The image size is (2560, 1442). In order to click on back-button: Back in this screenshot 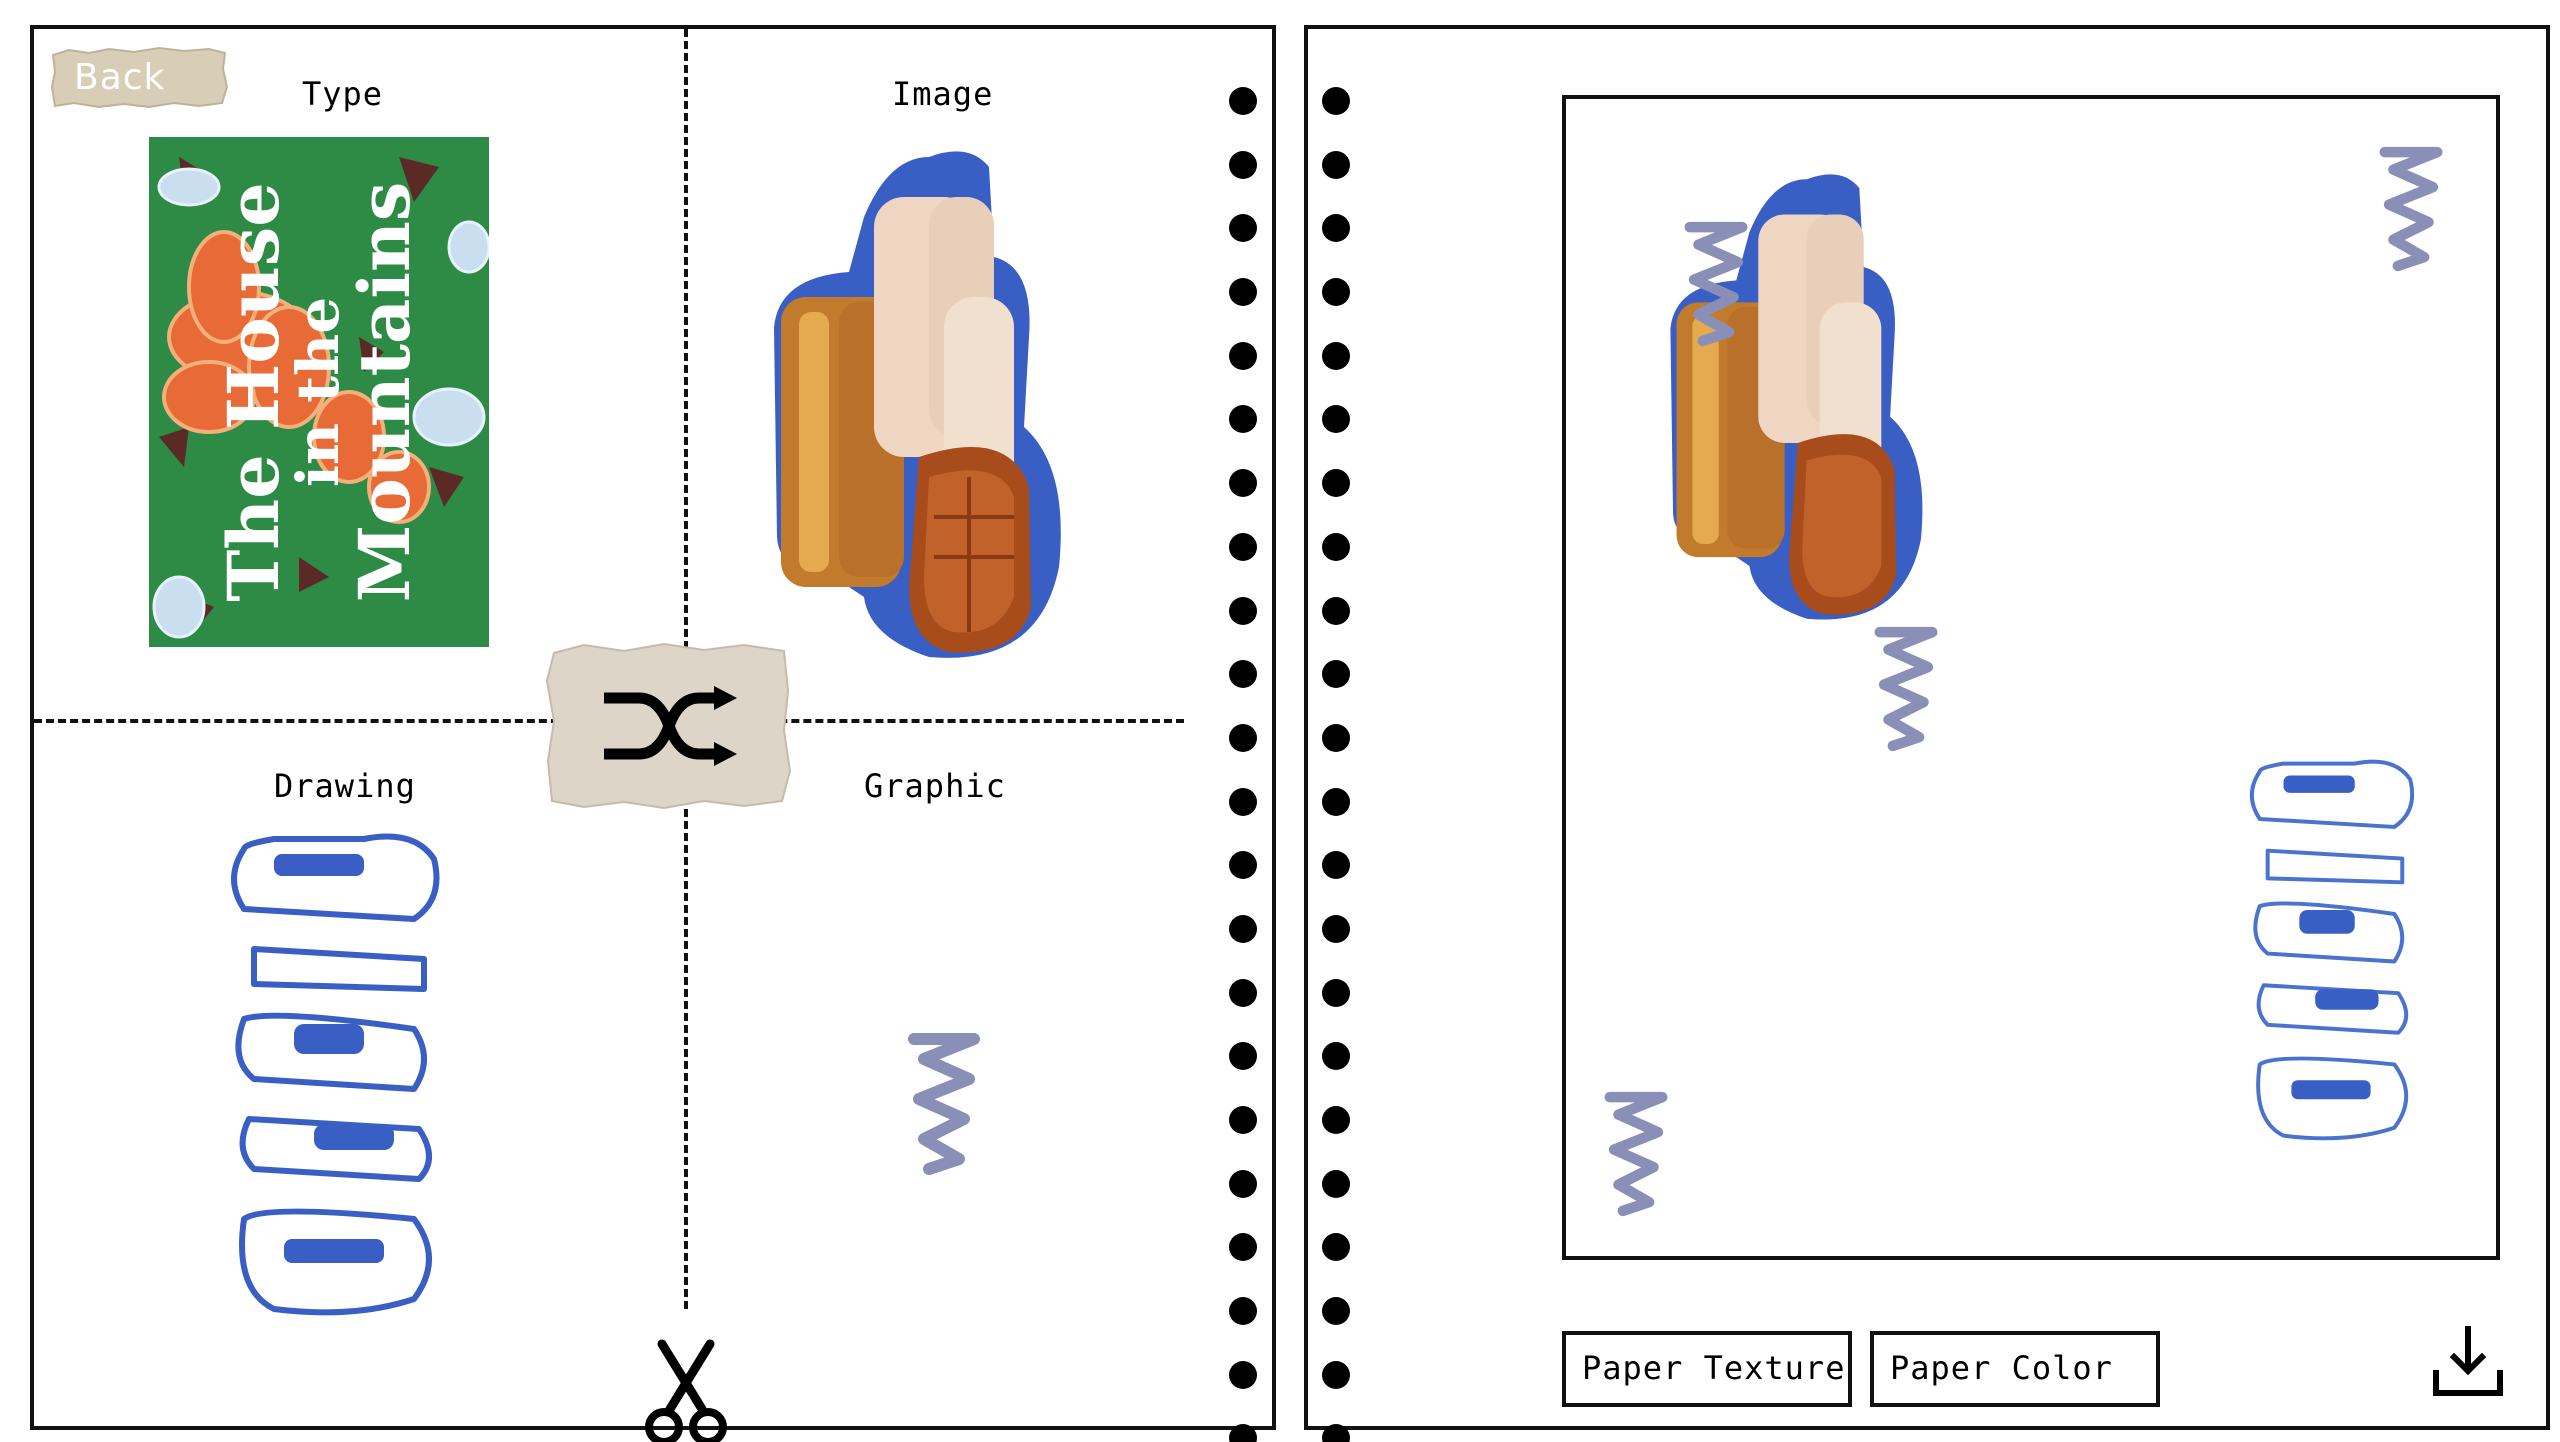, I will do `click(139, 78)`.